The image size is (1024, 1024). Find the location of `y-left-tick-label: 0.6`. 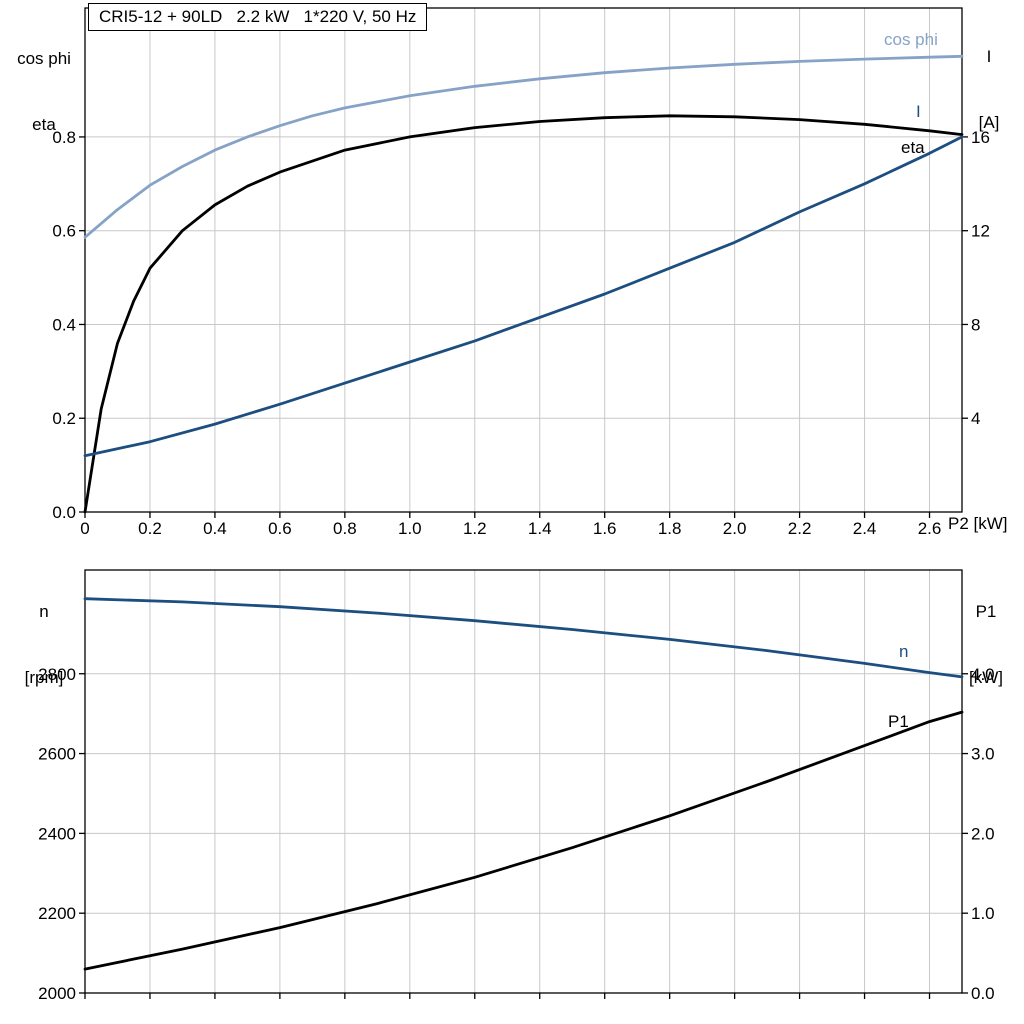

y-left-tick-label: 0.6 is located at coordinates (64, 231).